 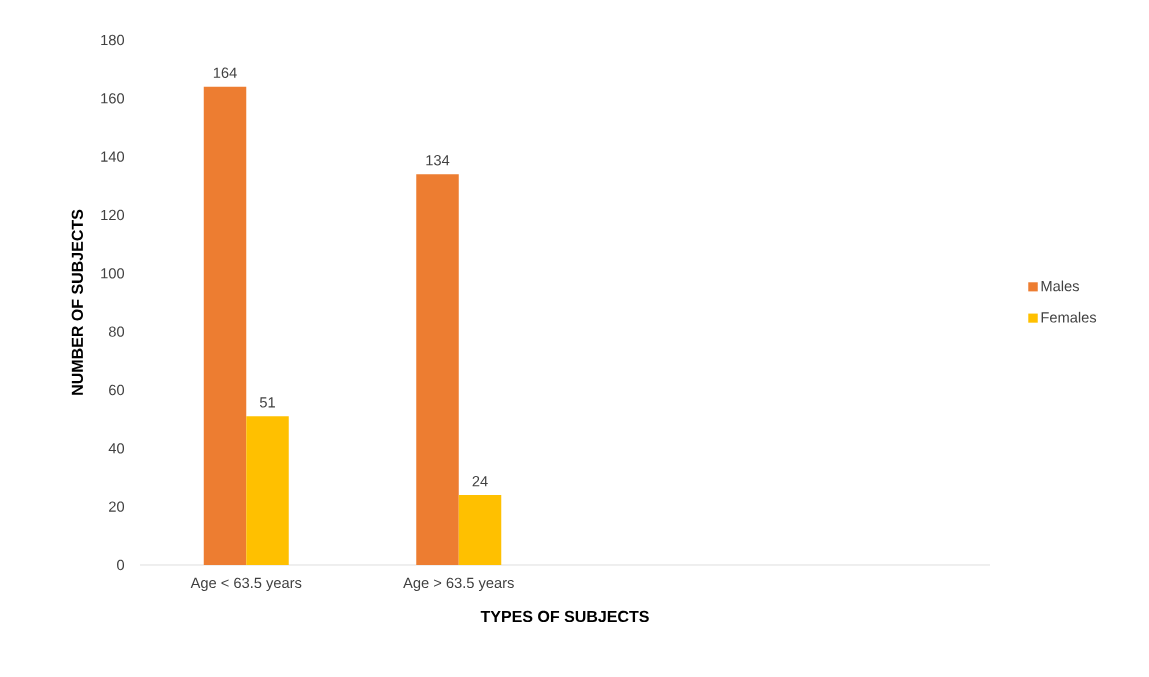 What do you see at coordinates (267, 402) in the screenshot?
I see `data-label: 51` at bounding box center [267, 402].